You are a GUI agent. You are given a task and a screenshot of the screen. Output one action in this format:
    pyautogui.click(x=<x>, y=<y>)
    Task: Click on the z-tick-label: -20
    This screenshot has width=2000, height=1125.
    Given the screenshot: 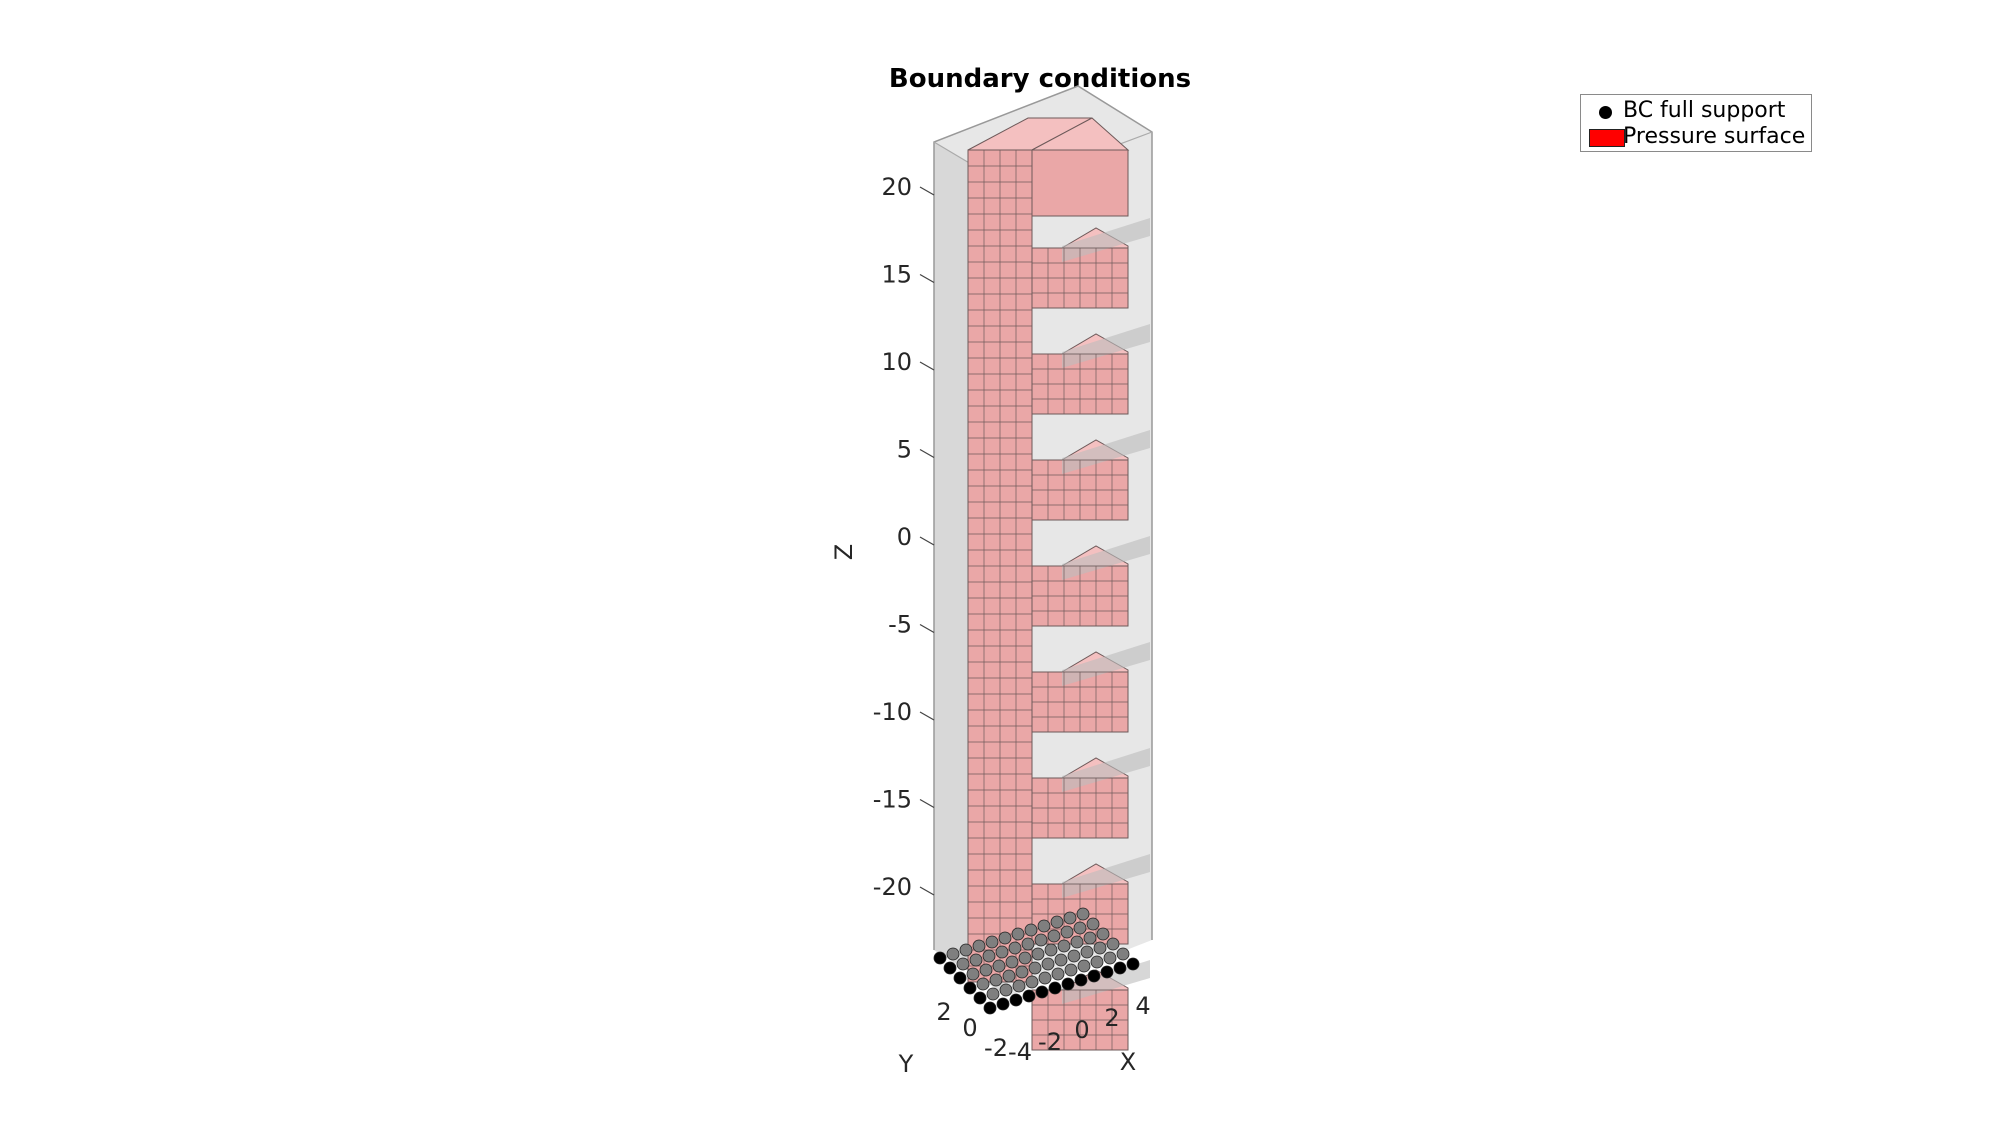 What is the action you would take?
    pyautogui.click(x=892, y=887)
    